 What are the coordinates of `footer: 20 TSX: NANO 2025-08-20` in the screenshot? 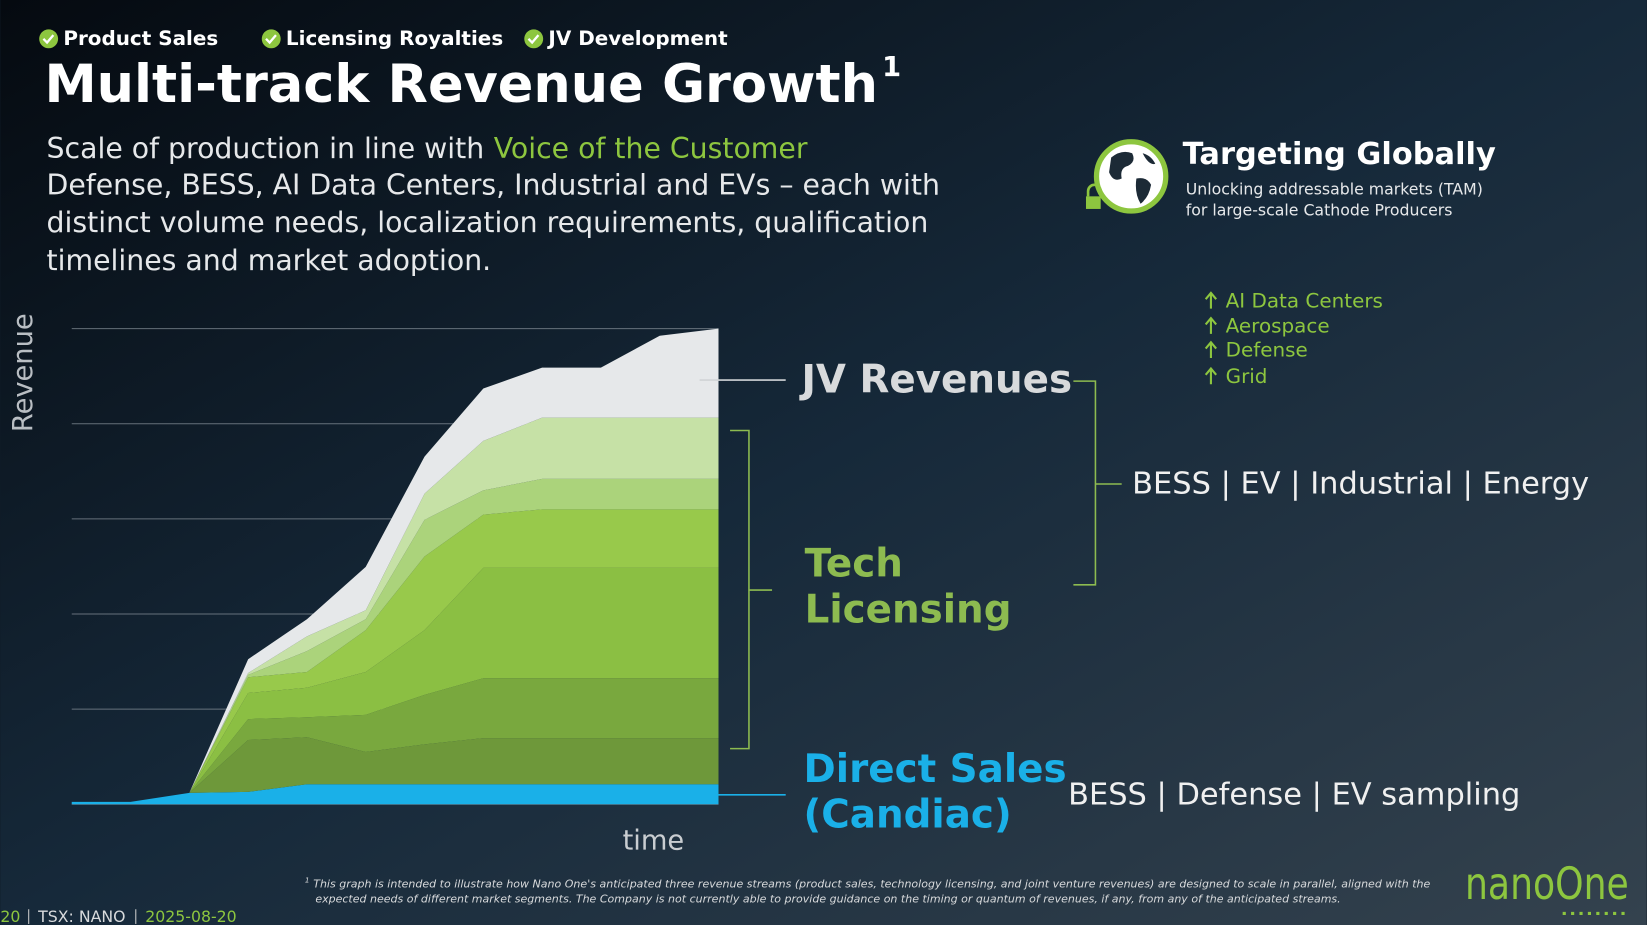 It's located at (118, 916).